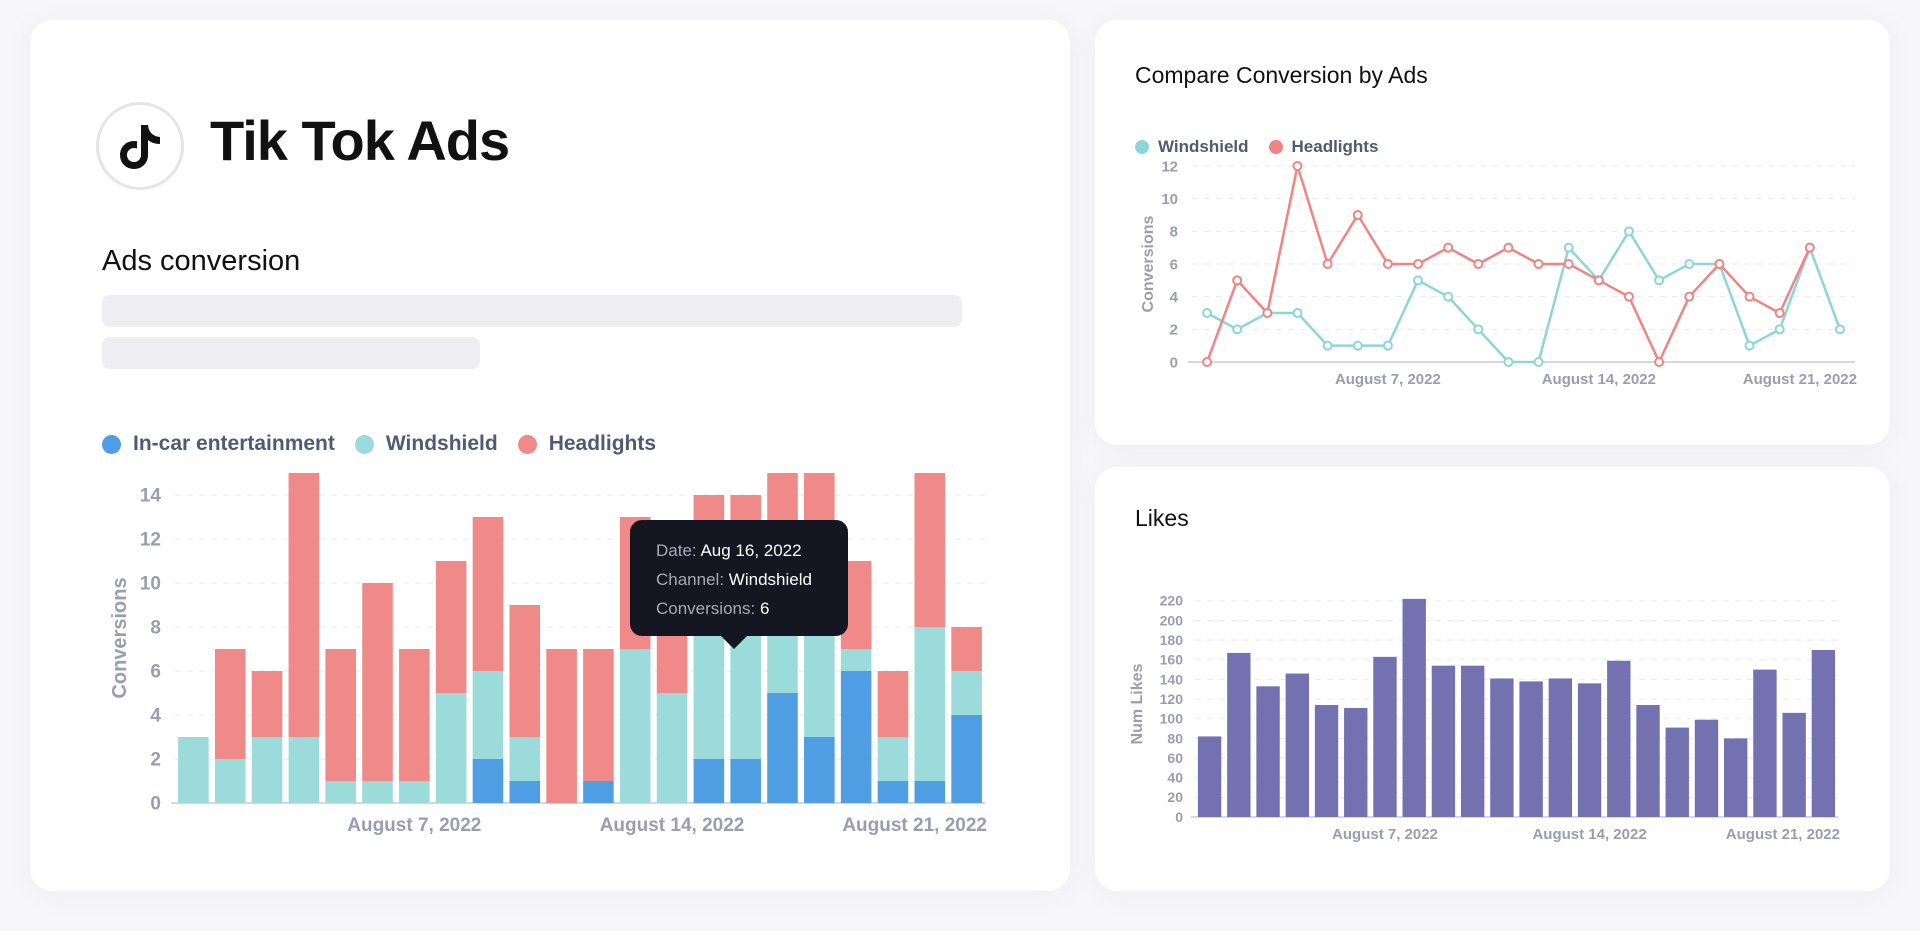  I want to click on y-tick-label: 20, so click(1175, 797).